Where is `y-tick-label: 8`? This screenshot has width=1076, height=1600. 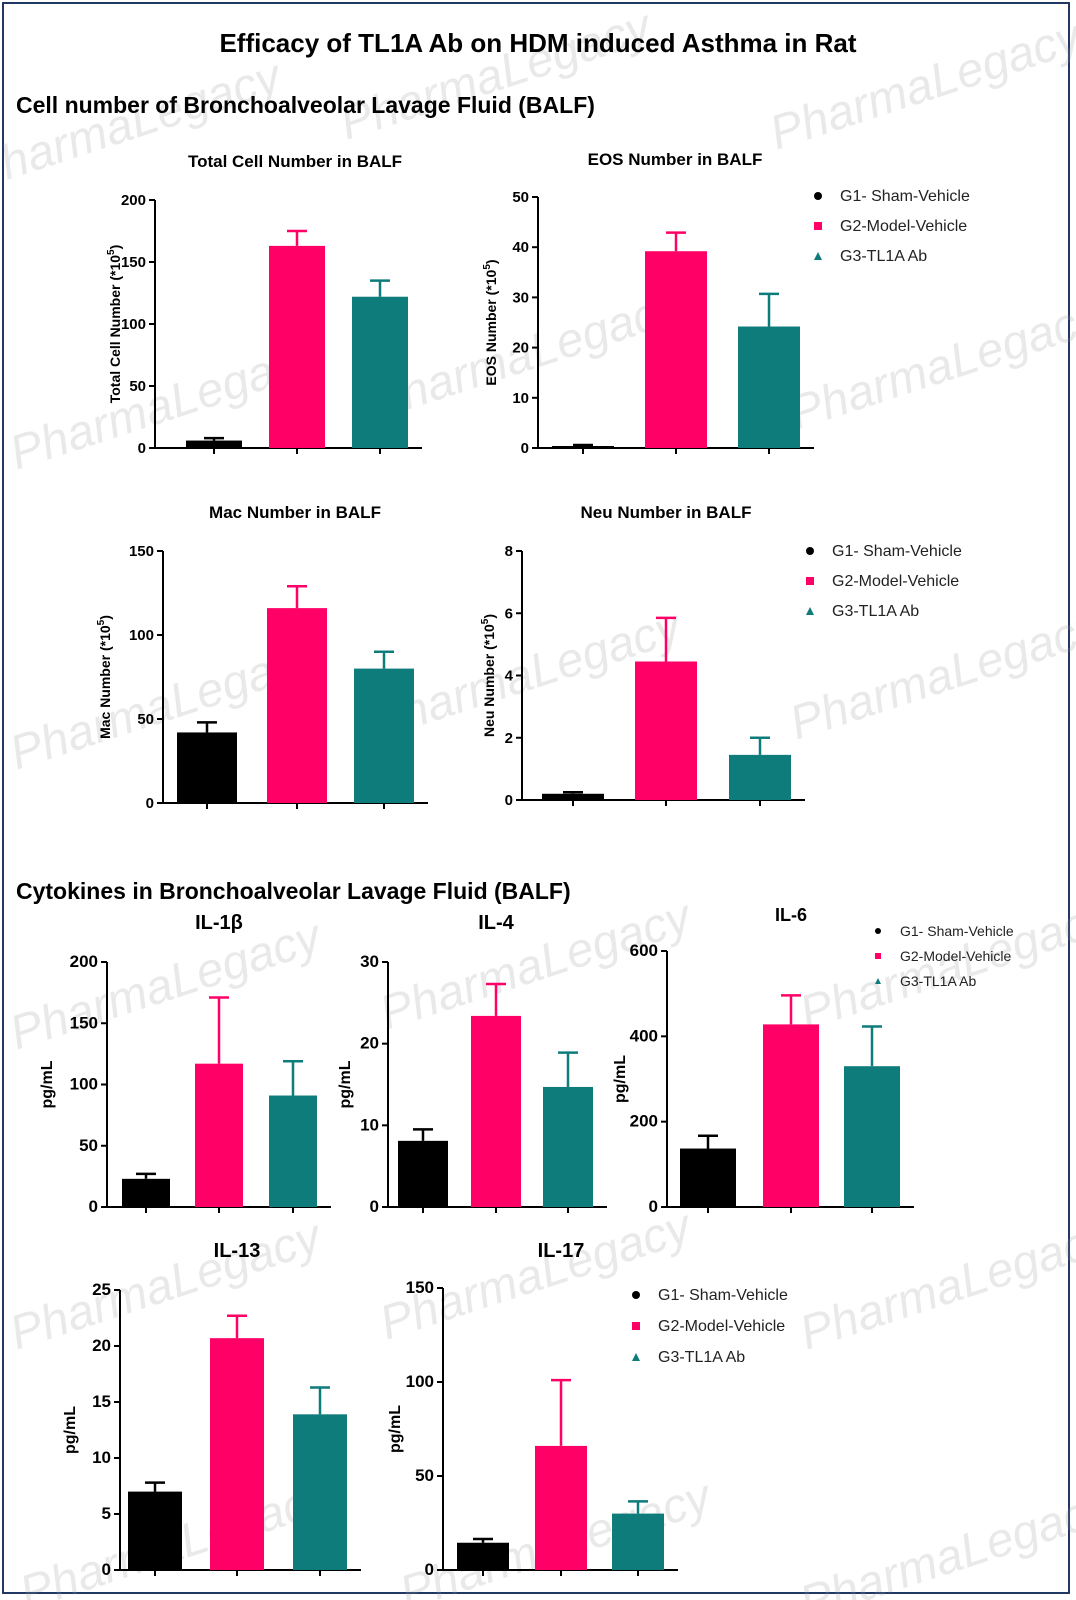 y-tick-label: 8 is located at coordinates (509, 551).